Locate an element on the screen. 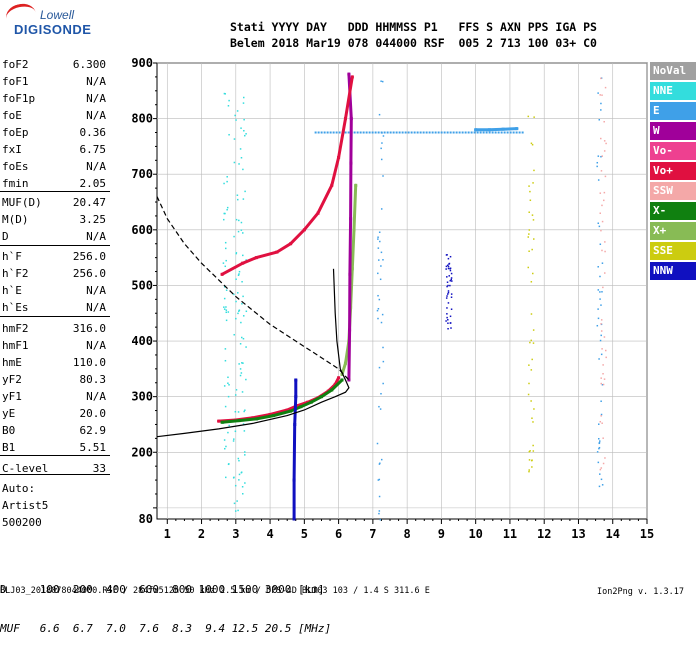 The height and width of the screenshot is (648, 700). legend-item: W is located at coordinates (673, 131).